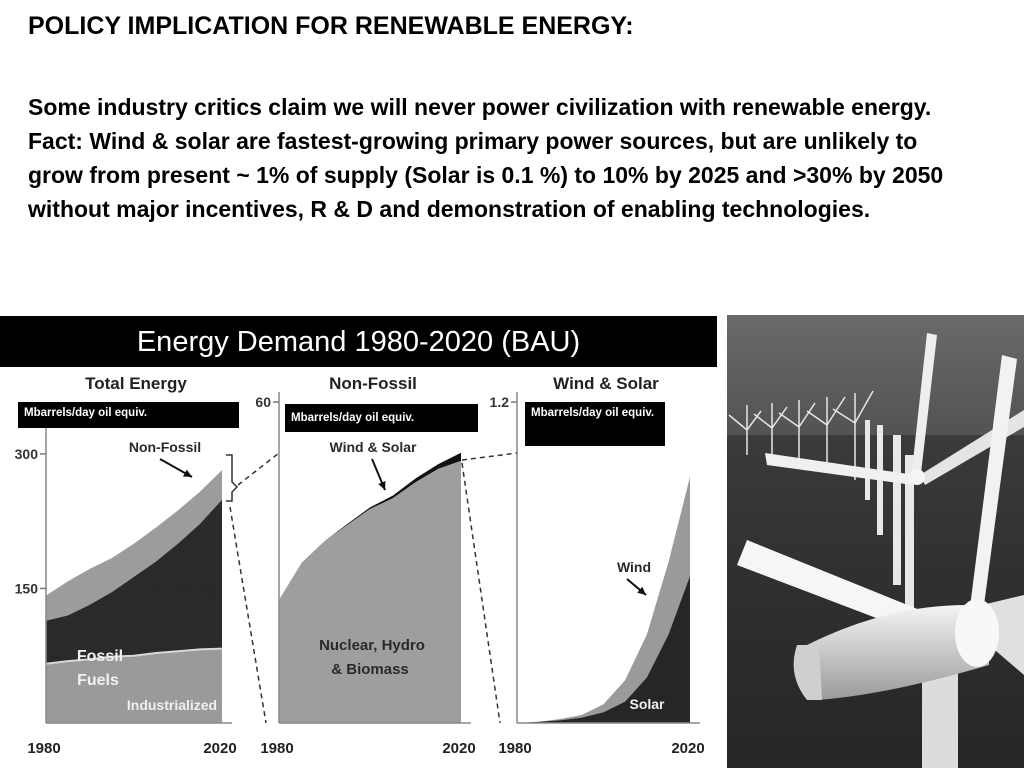 Image resolution: width=1024 pixels, height=768 pixels. What do you see at coordinates (331, 26) in the screenshot?
I see `slide-title: POLICY IMPLICATION FOR RENEWABLE ENERGY:` at bounding box center [331, 26].